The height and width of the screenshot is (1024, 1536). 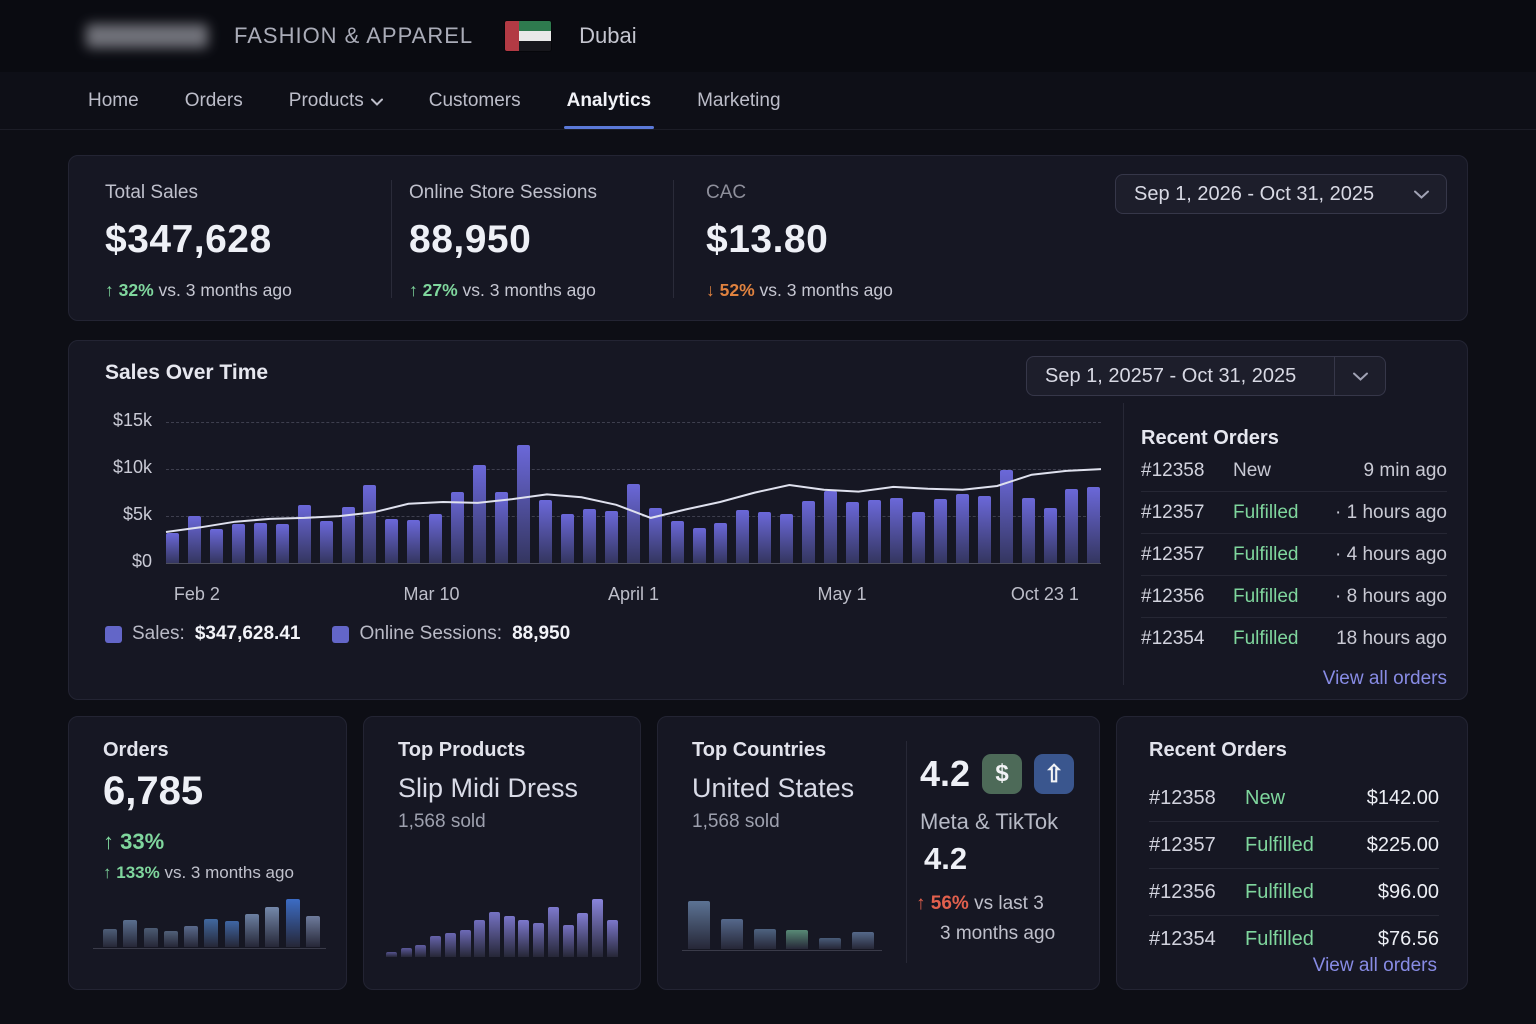 I want to click on legend-swatch-icon, so click(x=341, y=634).